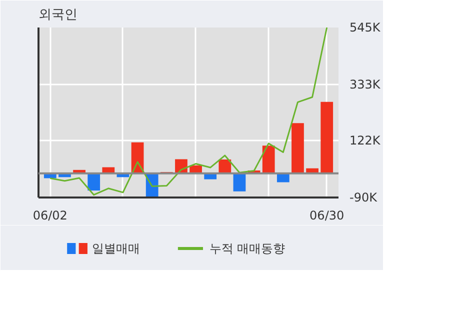 The width and height of the screenshot is (451, 323). Describe the element at coordinates (366, 84) in the screenshot. I see `y-tick-label: 333K` at that location.